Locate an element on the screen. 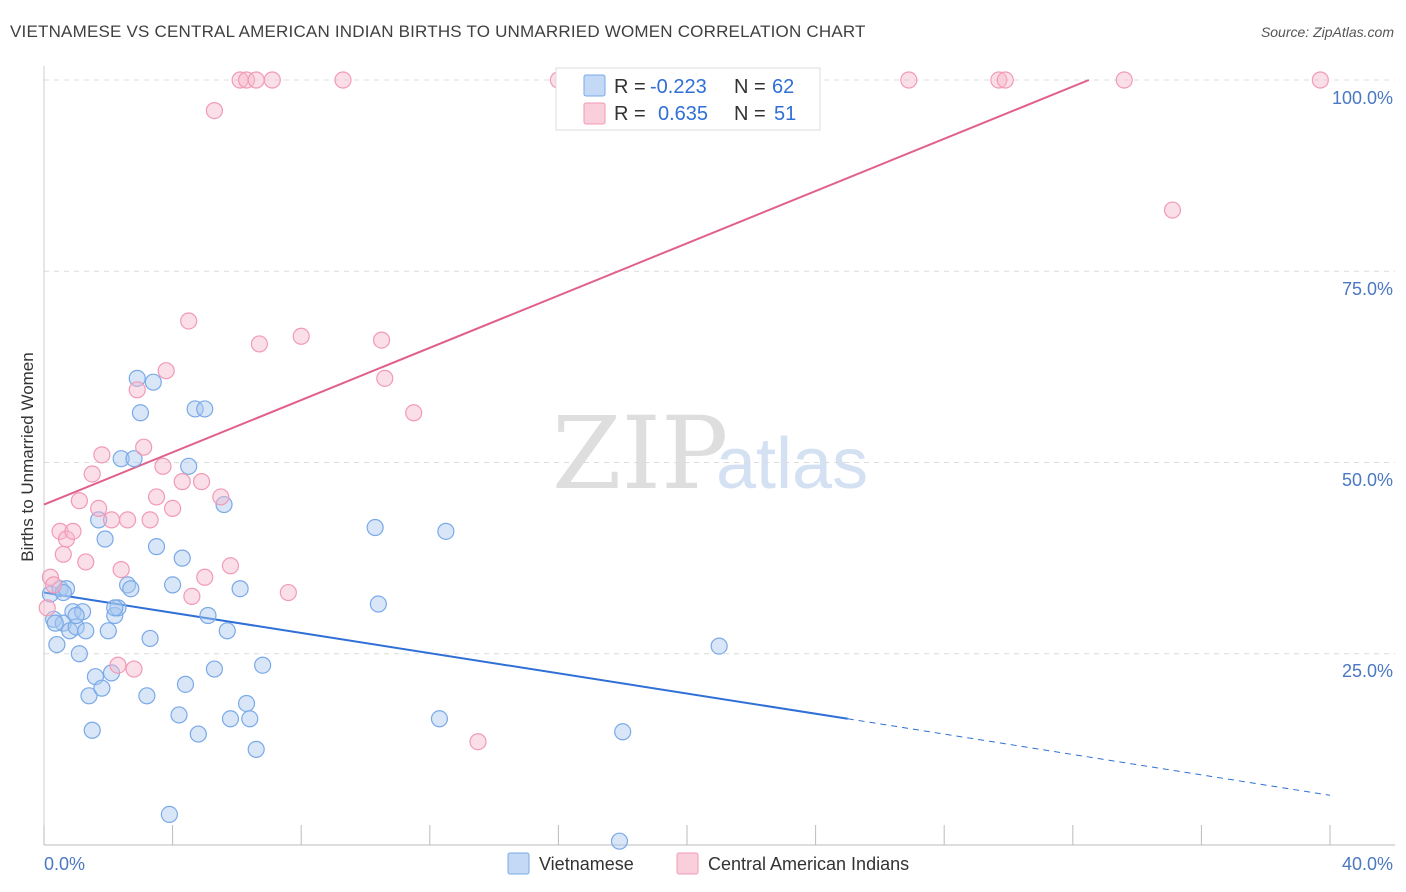 The width and height of the screenshot is (1406, 892). bottom-legend-central-american-indians: Central American Indians is located at coordinates (808, 864).